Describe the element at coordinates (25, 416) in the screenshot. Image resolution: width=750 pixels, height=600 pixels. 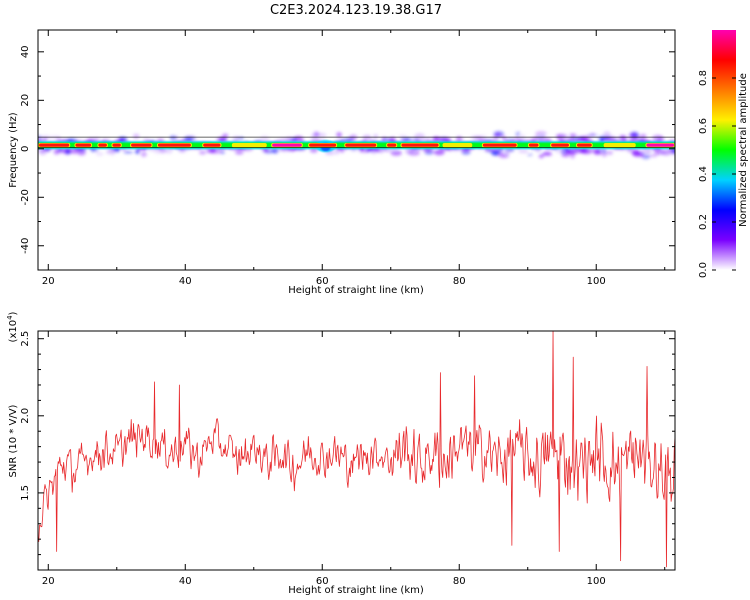
I see `snr-y-tick-label: 2.0` at that location.